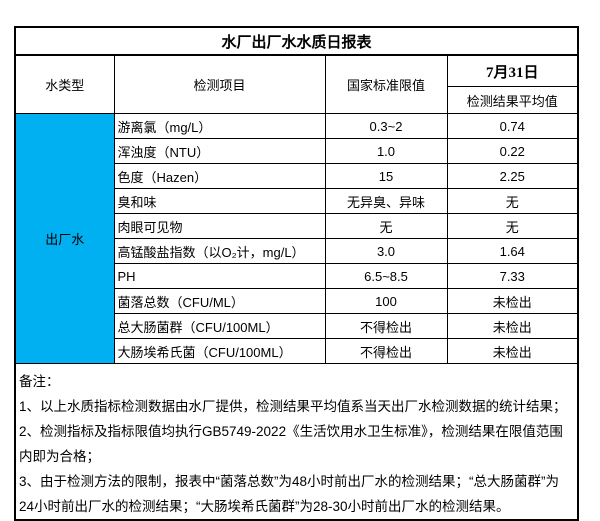 This screenshot has height=521, width=600. What do you see at coordinates (512, 70) in the screenshot?
I see `report-date: 7月31日` at bounding box center [512, 70].